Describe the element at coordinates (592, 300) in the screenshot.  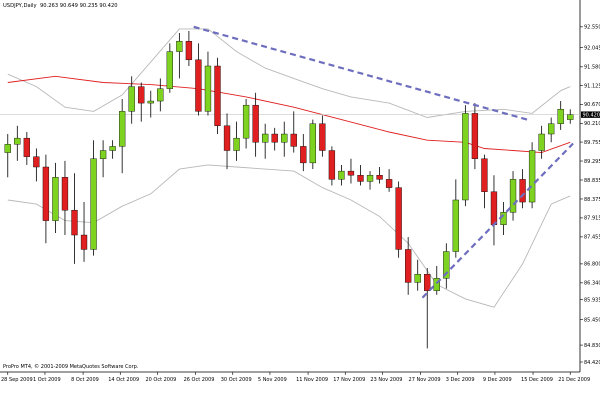
I see `price-tick-label: 85.935` at that location.